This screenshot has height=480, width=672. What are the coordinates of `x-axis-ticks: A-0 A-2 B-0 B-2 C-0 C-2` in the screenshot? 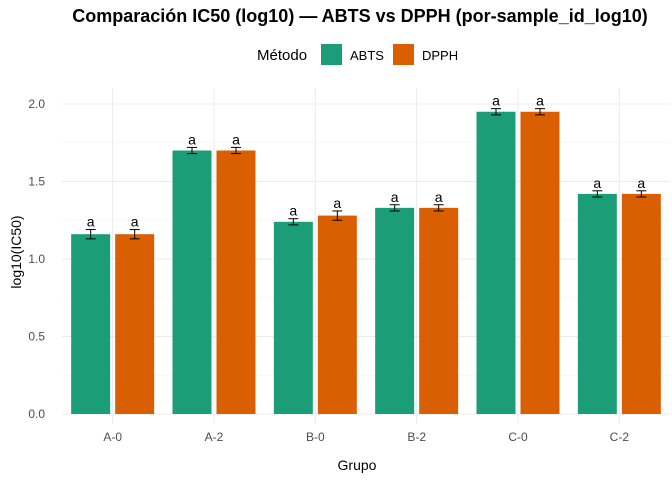 It's located at (366, 437).